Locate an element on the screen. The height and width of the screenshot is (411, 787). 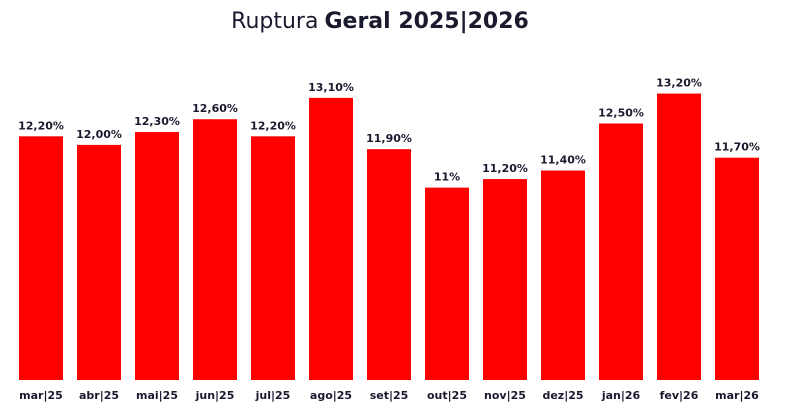
value-label: 12,00% is located at coordinates (99, 134).